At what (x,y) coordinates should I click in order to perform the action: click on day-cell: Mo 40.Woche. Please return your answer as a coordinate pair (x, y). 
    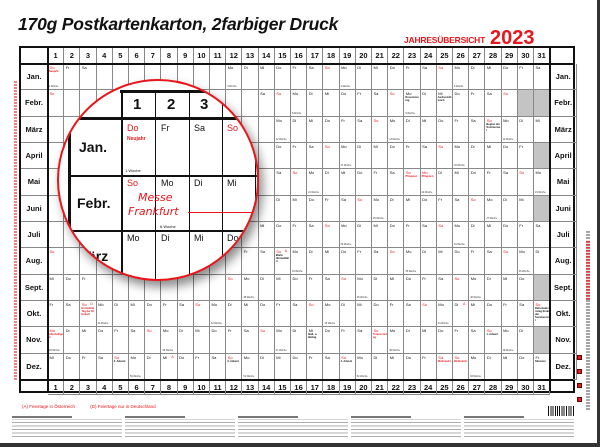
    Looking at the image, I should click on (477, 287).